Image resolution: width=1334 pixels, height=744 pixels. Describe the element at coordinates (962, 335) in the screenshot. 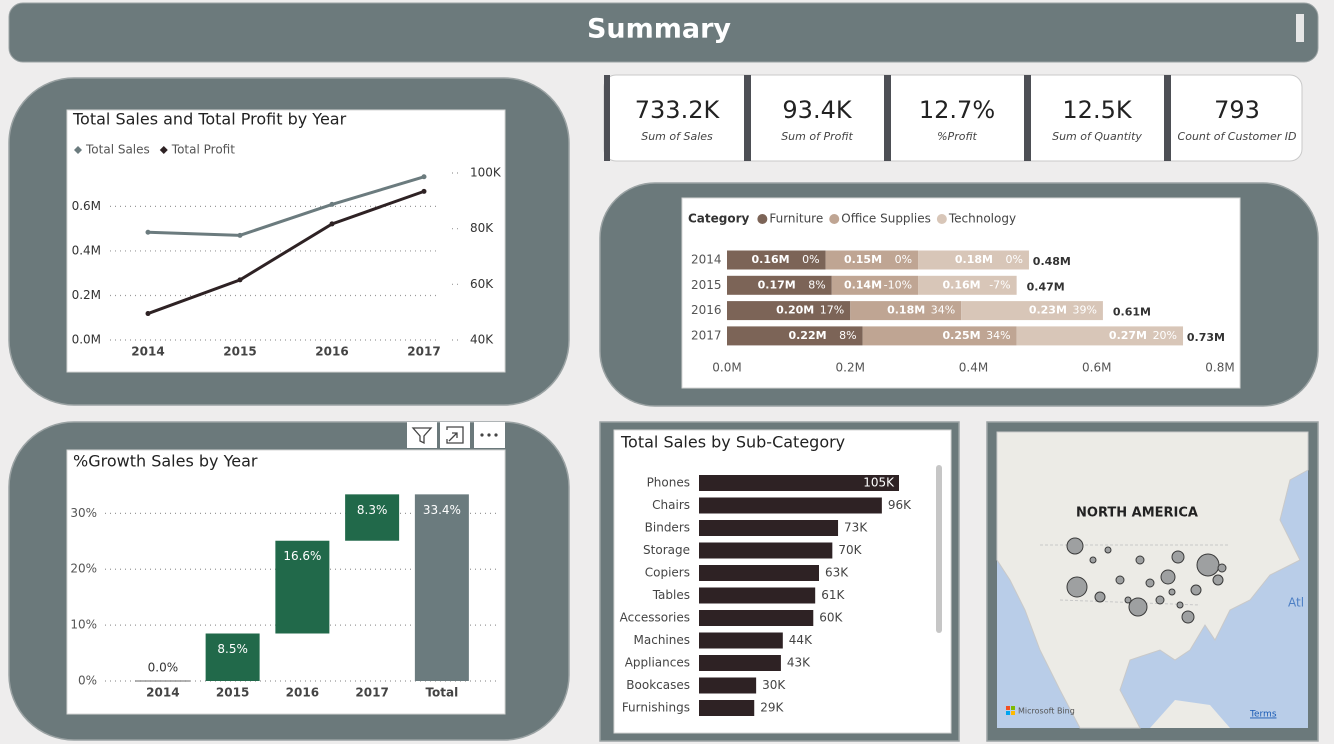

I see `data-label: 0.25M` at that location.